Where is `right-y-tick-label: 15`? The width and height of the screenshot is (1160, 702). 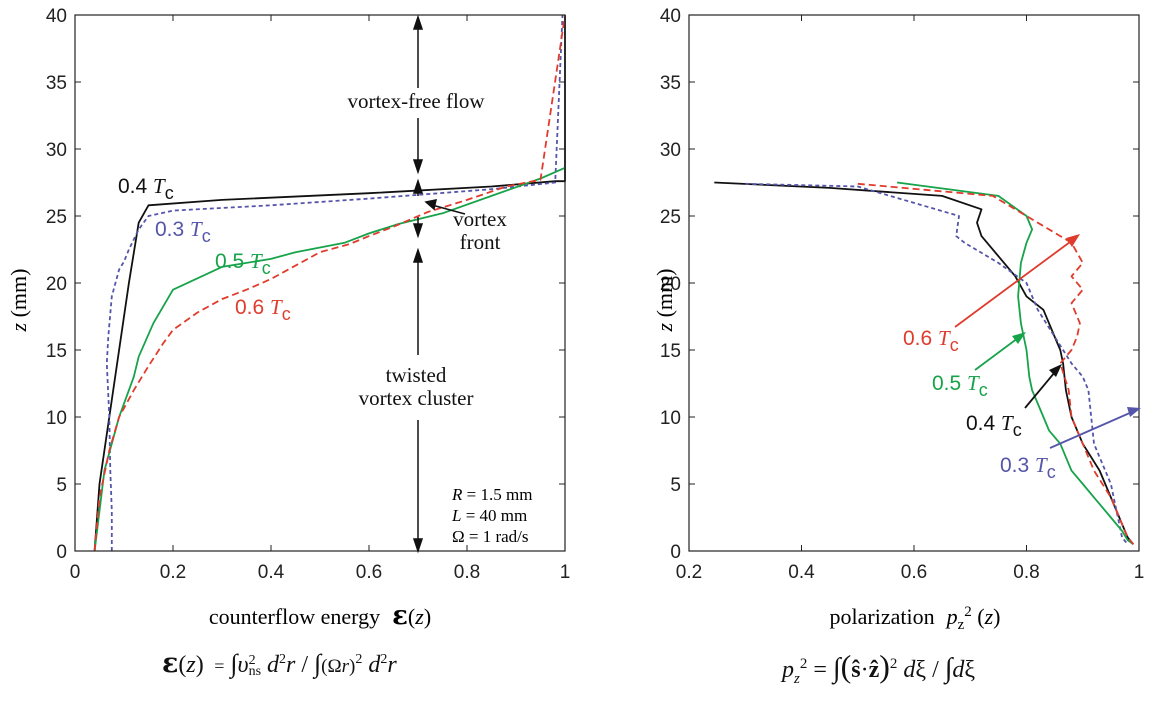 right-y-tick-label: 15 is located at coordinates (670, 351).